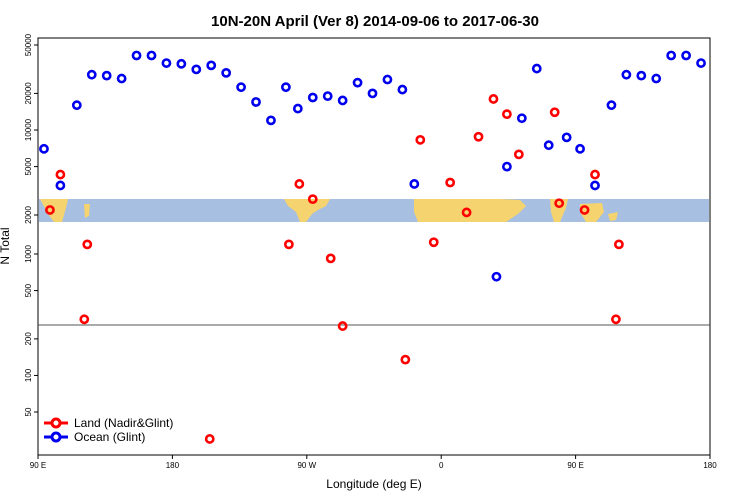 This screenshot has width=750, height=500. What do you see at coordinates (28, 215) in the screenshot?
I see `y-tick-label: 2000` at bounding box center [28, 215].